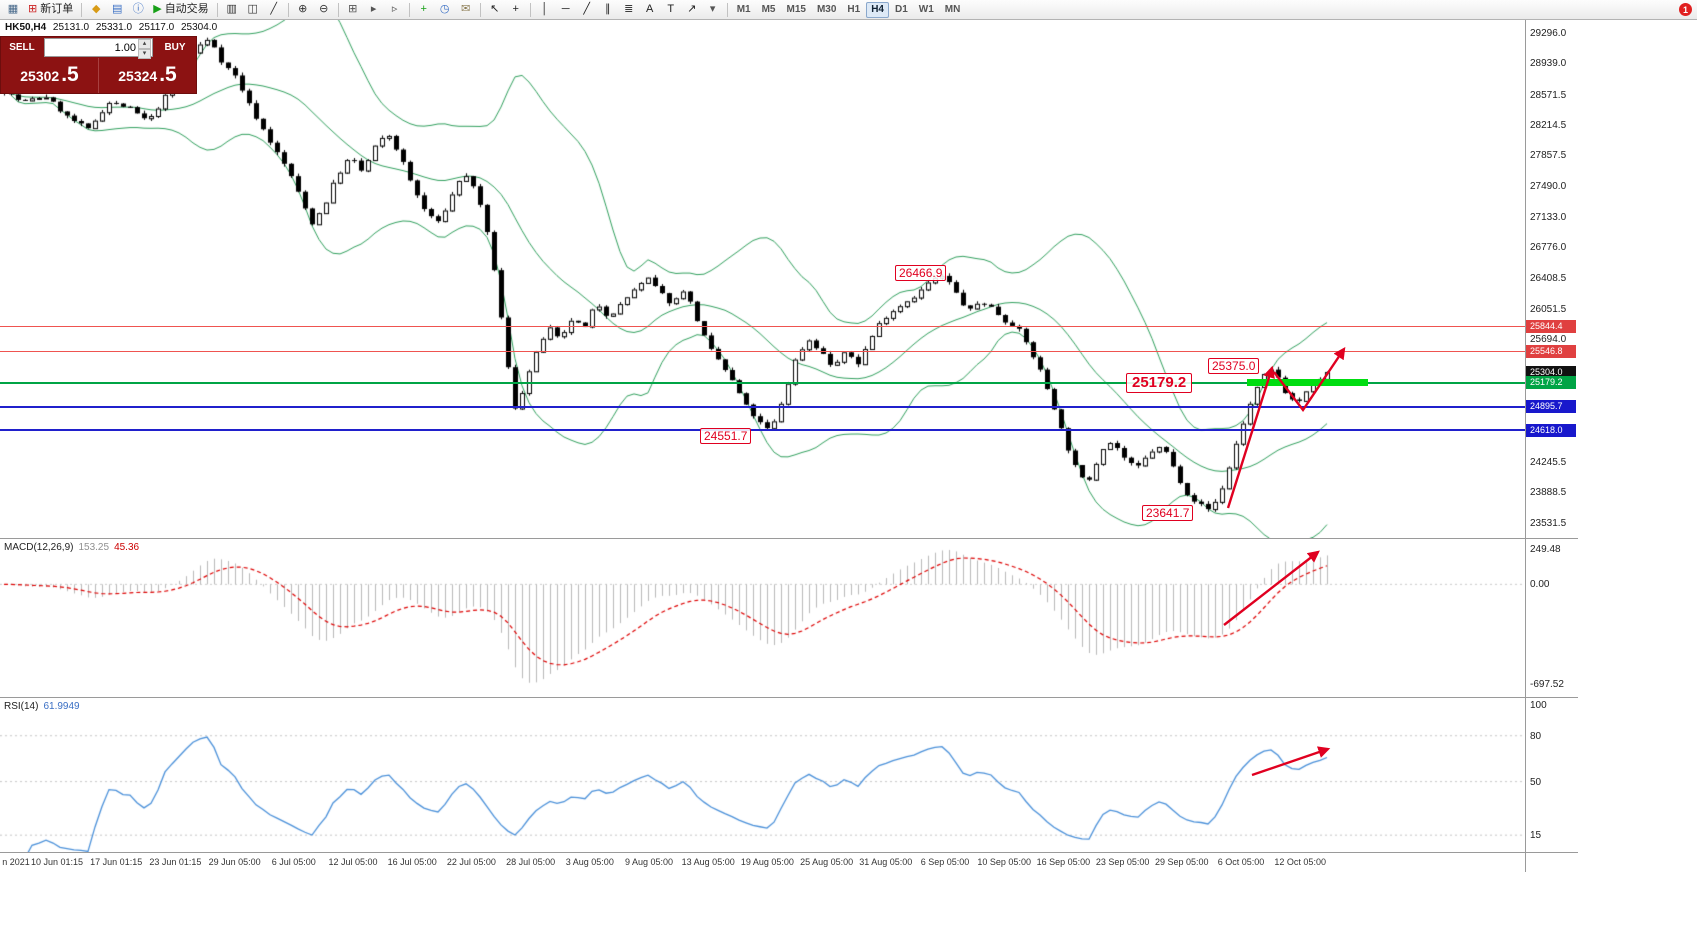  What do you see at coordinates (854, 9) in the screenshot?
I see `timeframe-h1: H1` at bounding box center [854, 9].